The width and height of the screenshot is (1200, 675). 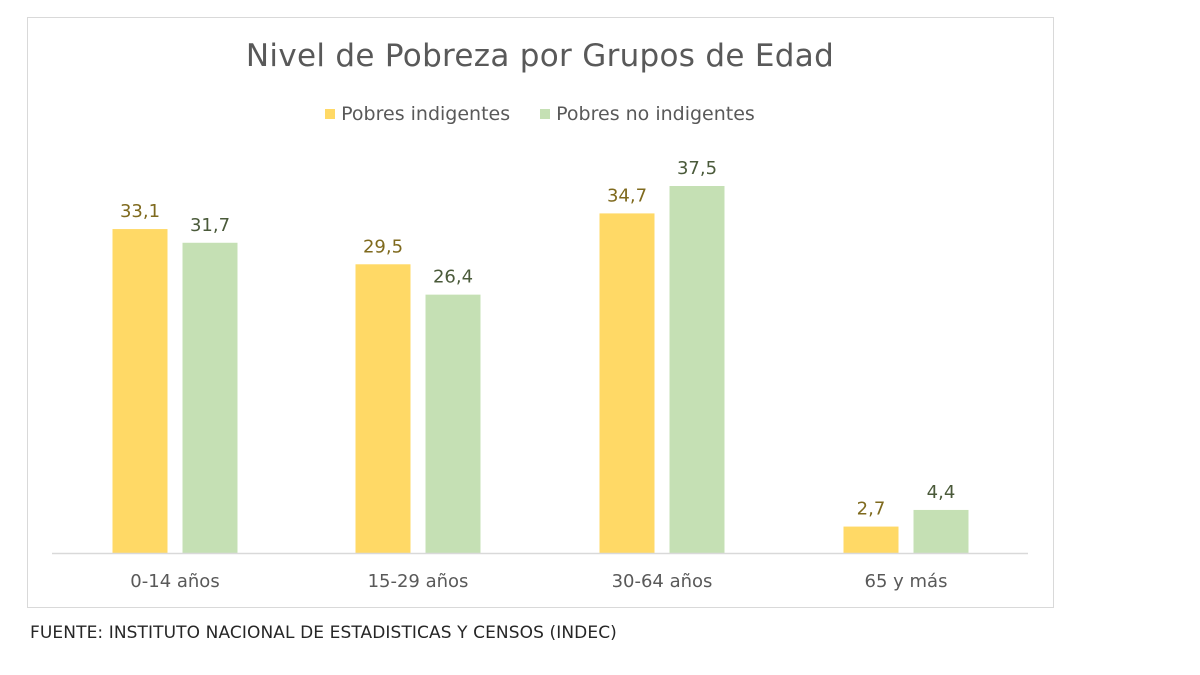 What do you see at coordinates (140, 211) in the screenshot?
I see `data-label: 33,1` at bounding box center [140, 211].